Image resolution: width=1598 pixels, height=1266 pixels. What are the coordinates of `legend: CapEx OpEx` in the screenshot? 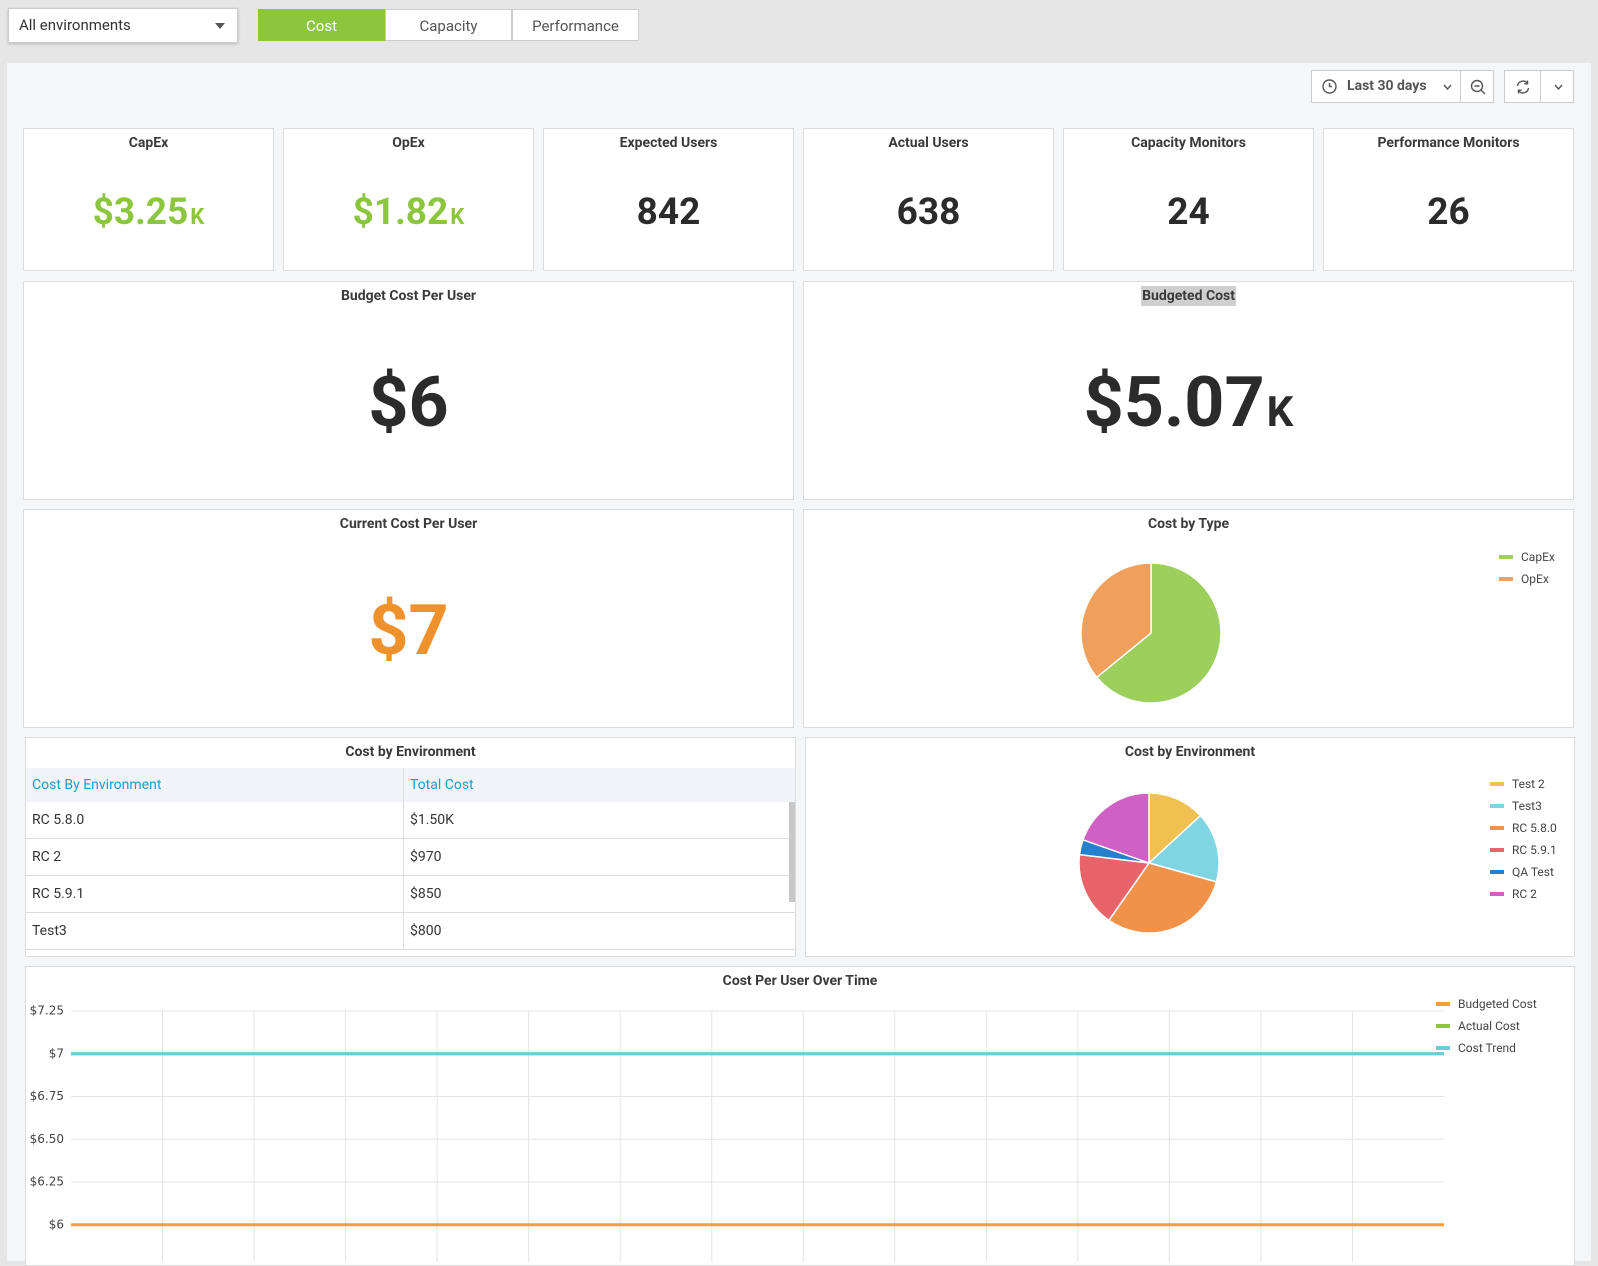 It's located at (1527, 568).